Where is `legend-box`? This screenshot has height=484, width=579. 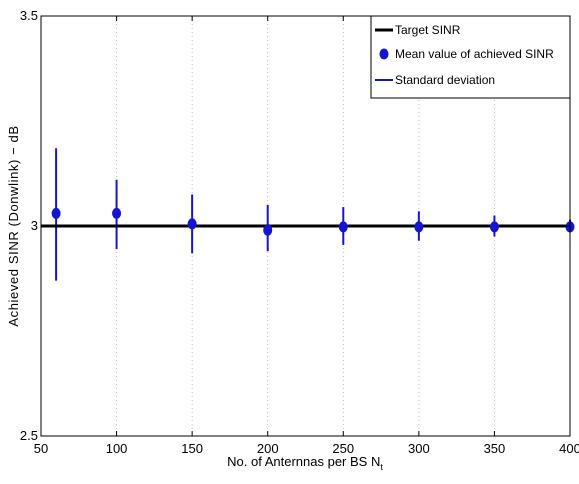 legend-box is located at coordinates (470, 57).